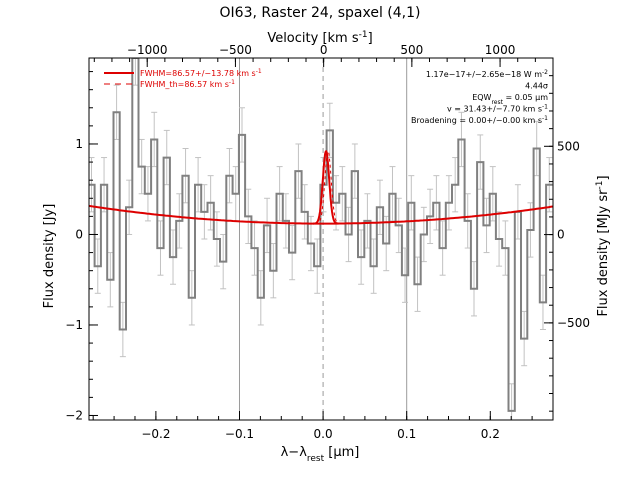 The height and width of the screenshot is (480, 640). Describe the element at coordinates (497, 108) in the screenshot. I see `fit-annotation: v = 31.43+/−7.70 km s-1` at that location.